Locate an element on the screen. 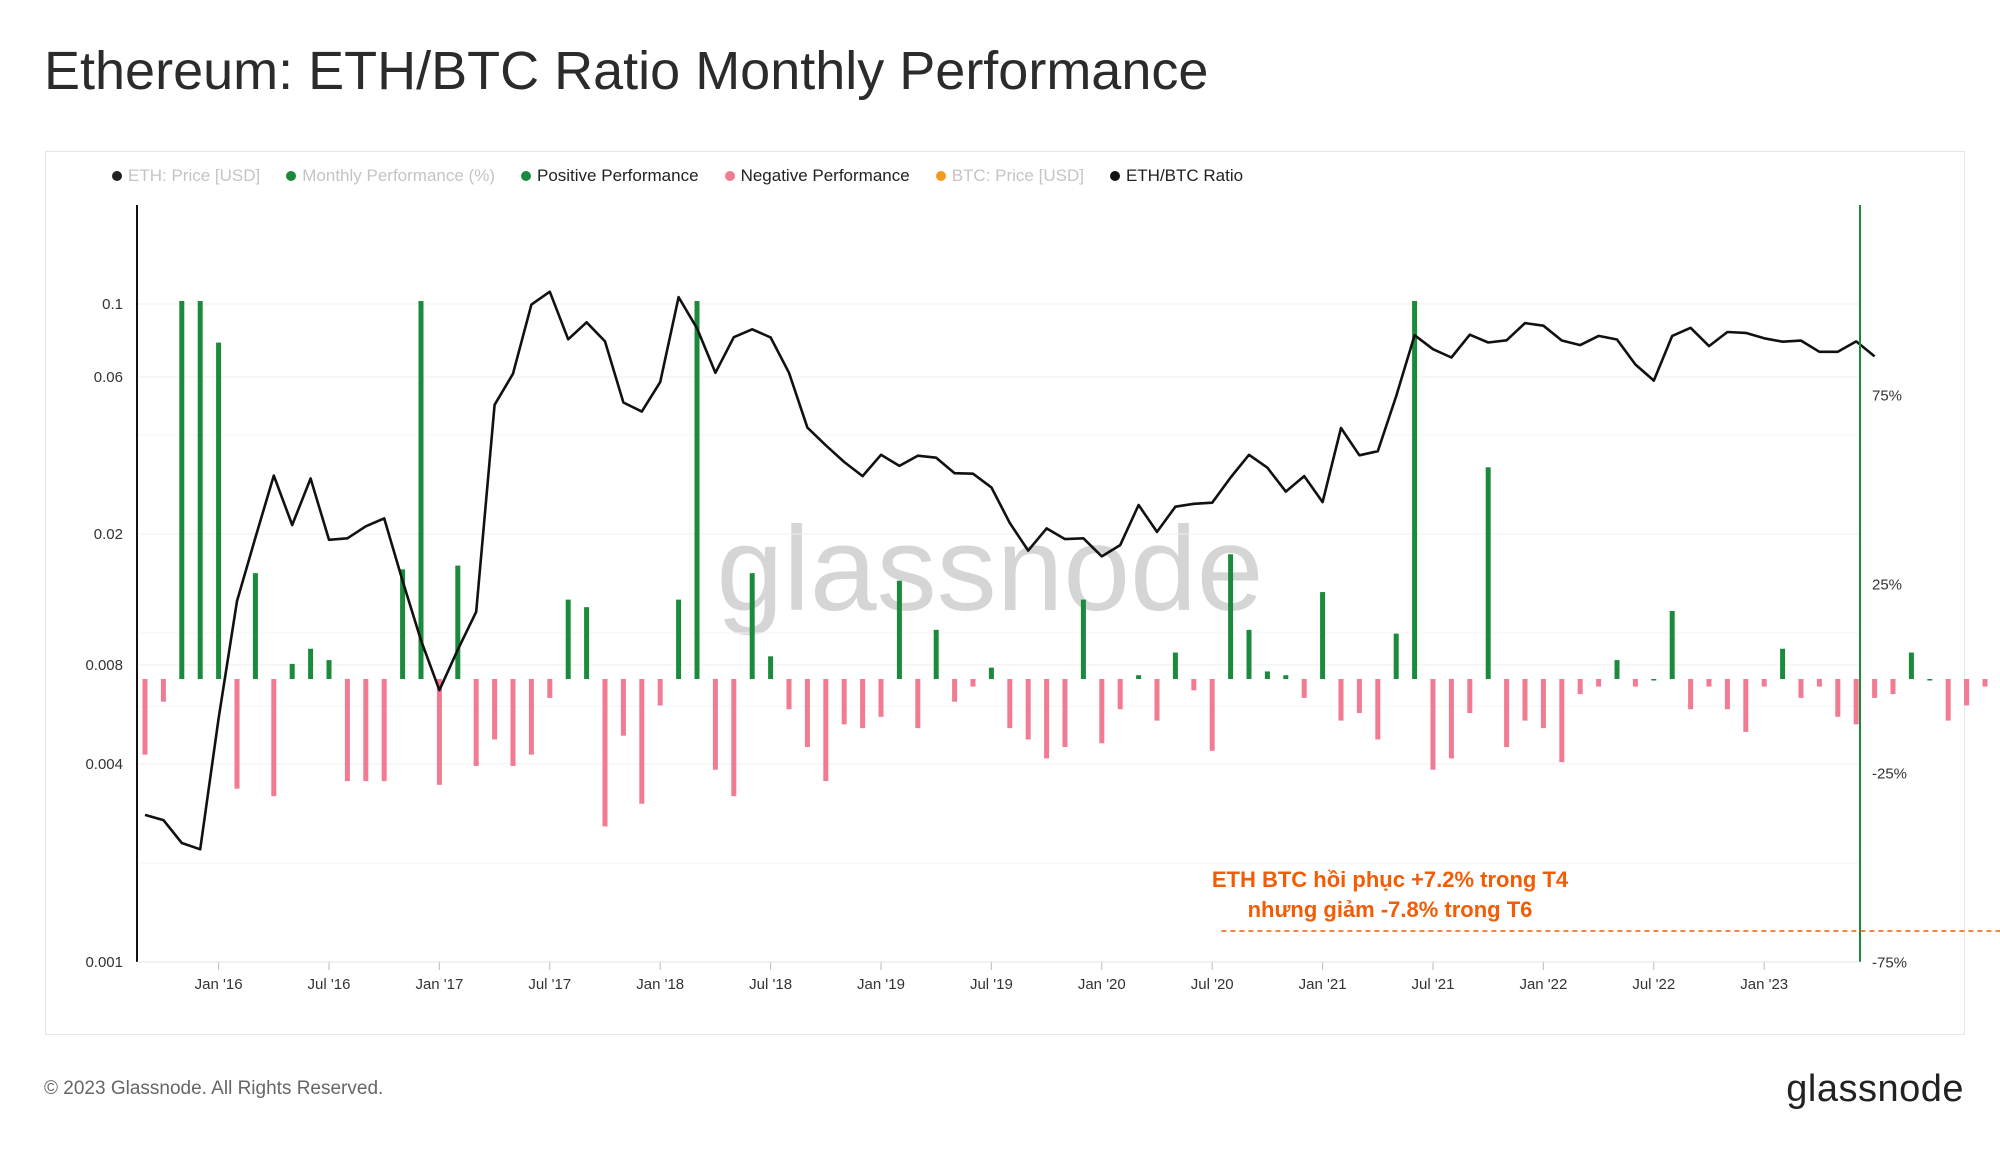 Image resolution: width=2000 pixels, height=1152 pixels. y-right-tick-label: 25% is located at coordinates (1887, 585).